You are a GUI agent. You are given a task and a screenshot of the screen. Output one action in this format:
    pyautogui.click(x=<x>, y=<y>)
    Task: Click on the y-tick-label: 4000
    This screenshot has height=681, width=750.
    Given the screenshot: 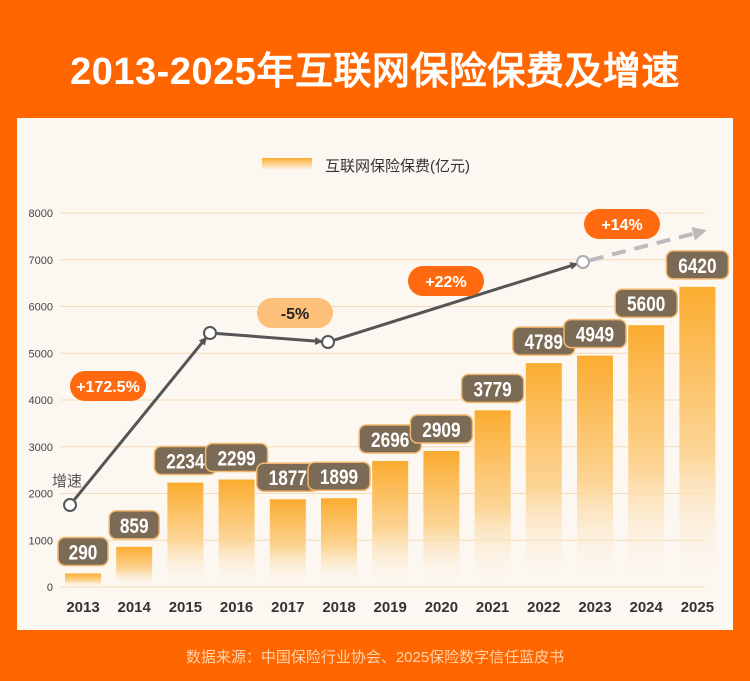 What is the action you would take?
    pyautogui.click(x=41, y=401)
    